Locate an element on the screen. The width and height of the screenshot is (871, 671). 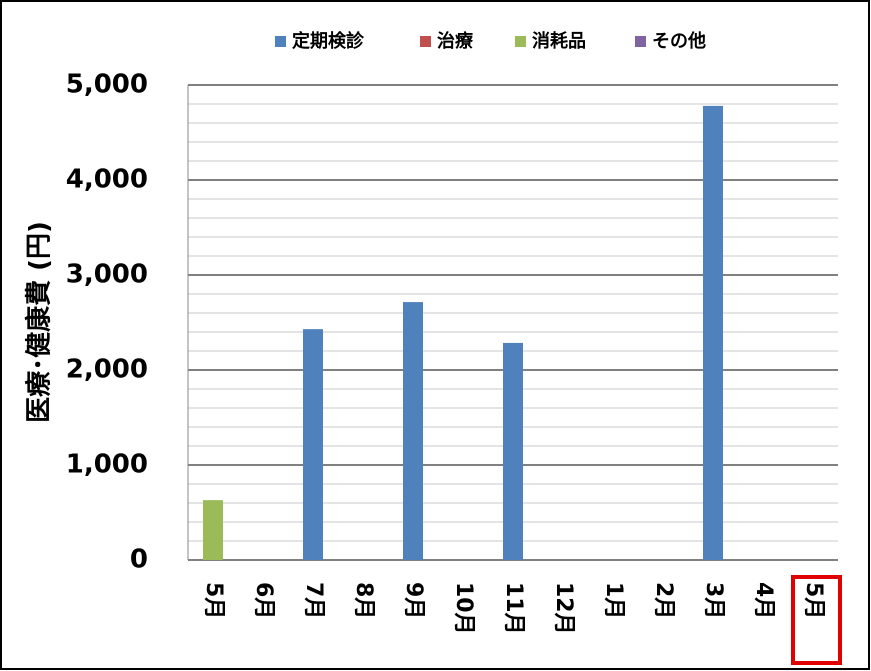
x-tick-label: 8月 is located at coordinates (363, 600).